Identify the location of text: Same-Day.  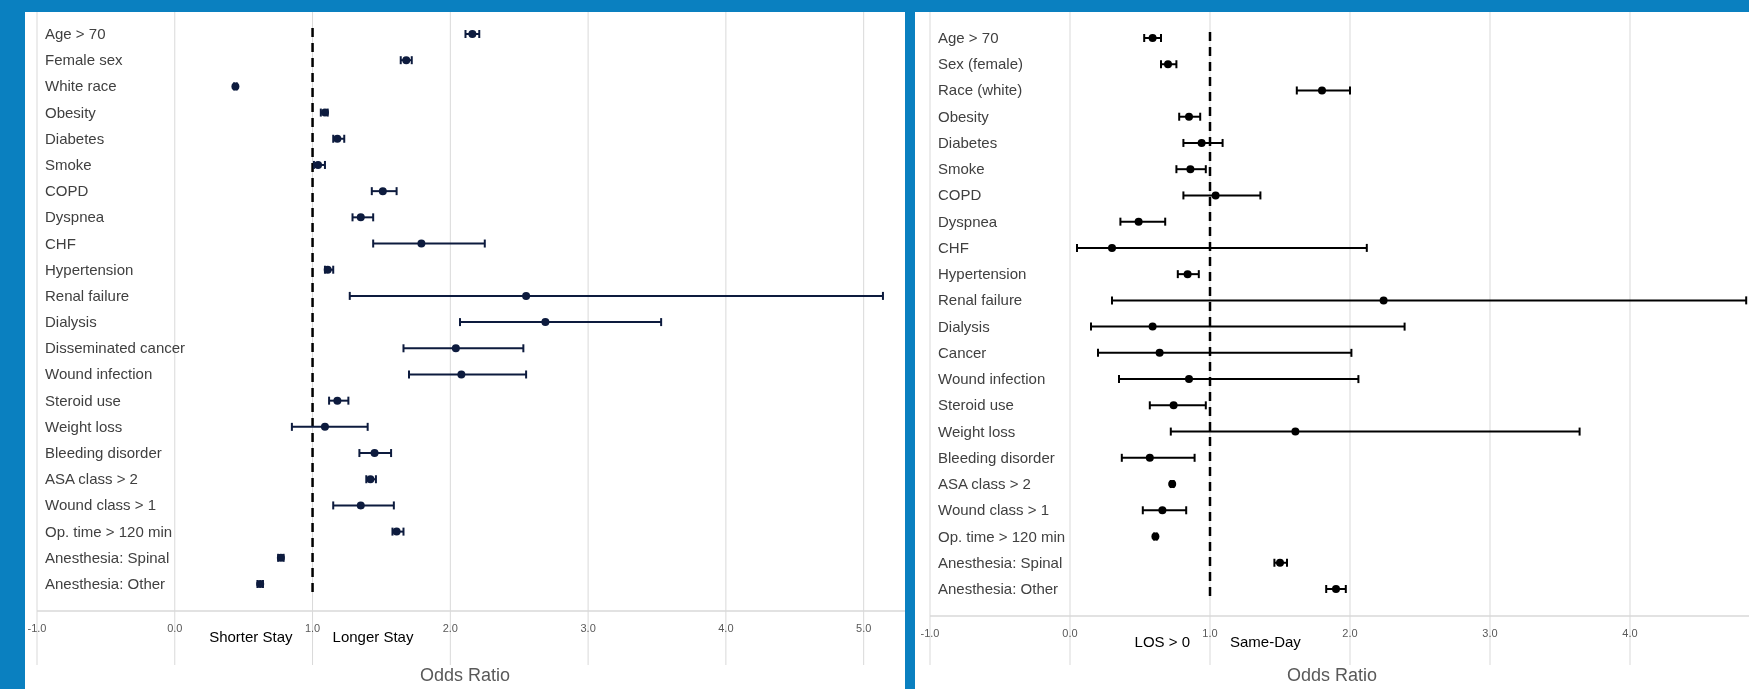
(1266, 641).